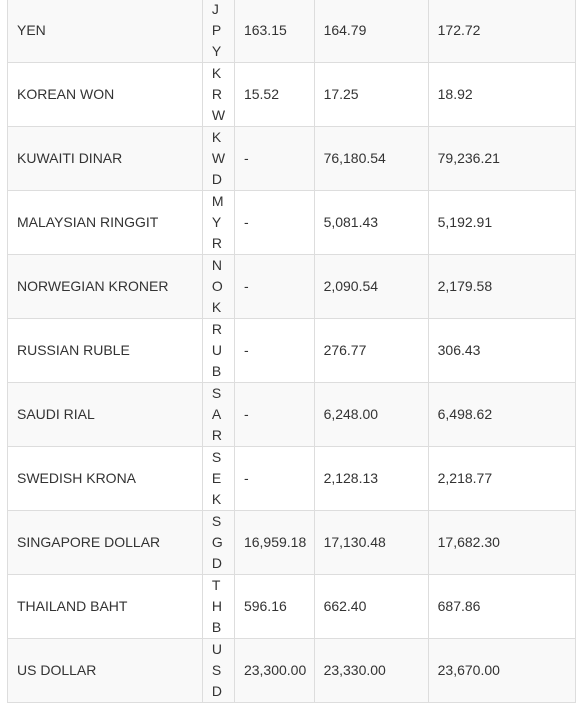  What do you see at coordinates (105, 542) in the screenshot?
I see `currency-name-cell: SINGAPORE DOLLAR` at bounding box center [105, 542].